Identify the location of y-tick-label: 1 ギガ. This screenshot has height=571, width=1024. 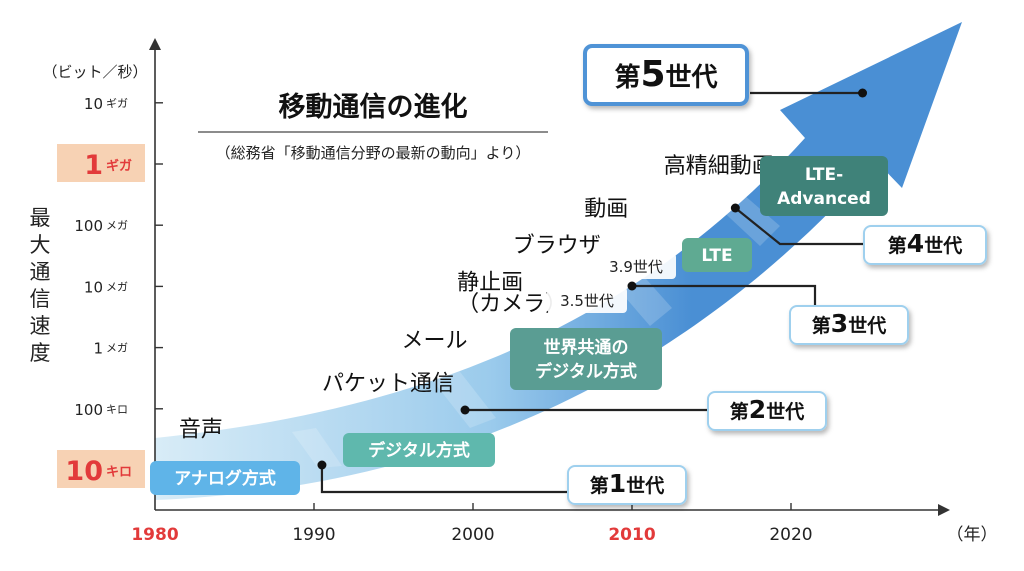
(101, 163).